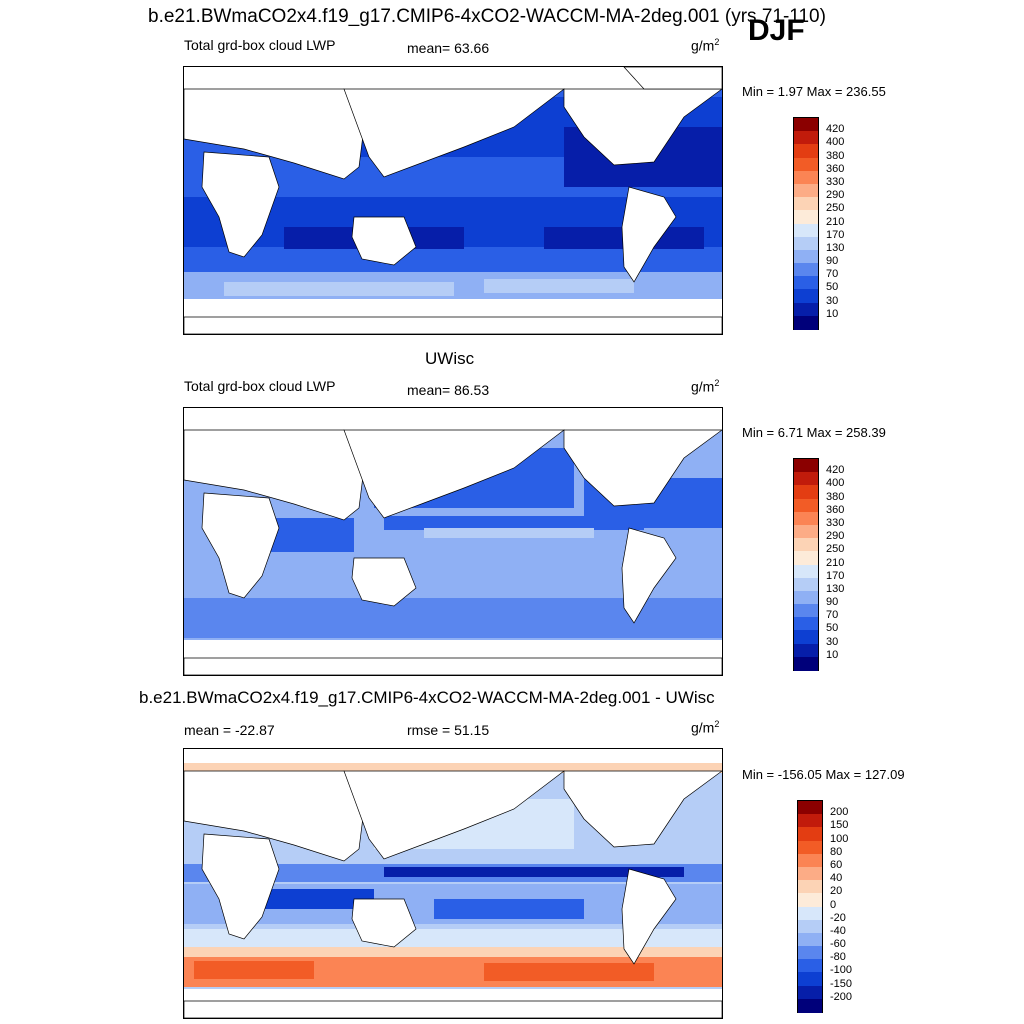  Describe the element at coordinates (838, 944) in the screenshot. I see `colorbar-tick-label: -60` at that location.